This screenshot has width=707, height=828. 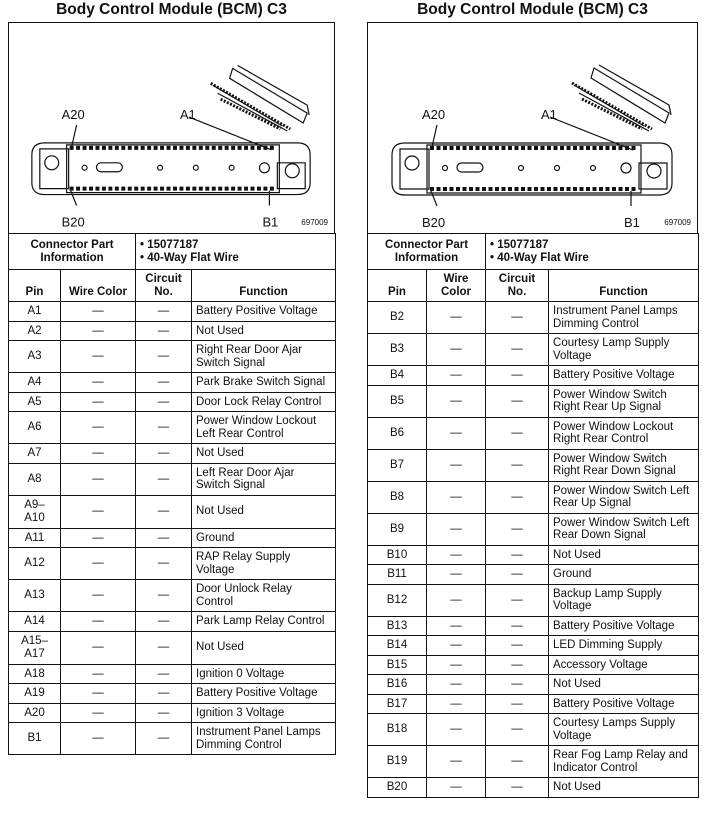 What do you see at coordinates (397, 664) in the screenshot?
I see `pin-cell: B15` at bounding box center [397, 664].